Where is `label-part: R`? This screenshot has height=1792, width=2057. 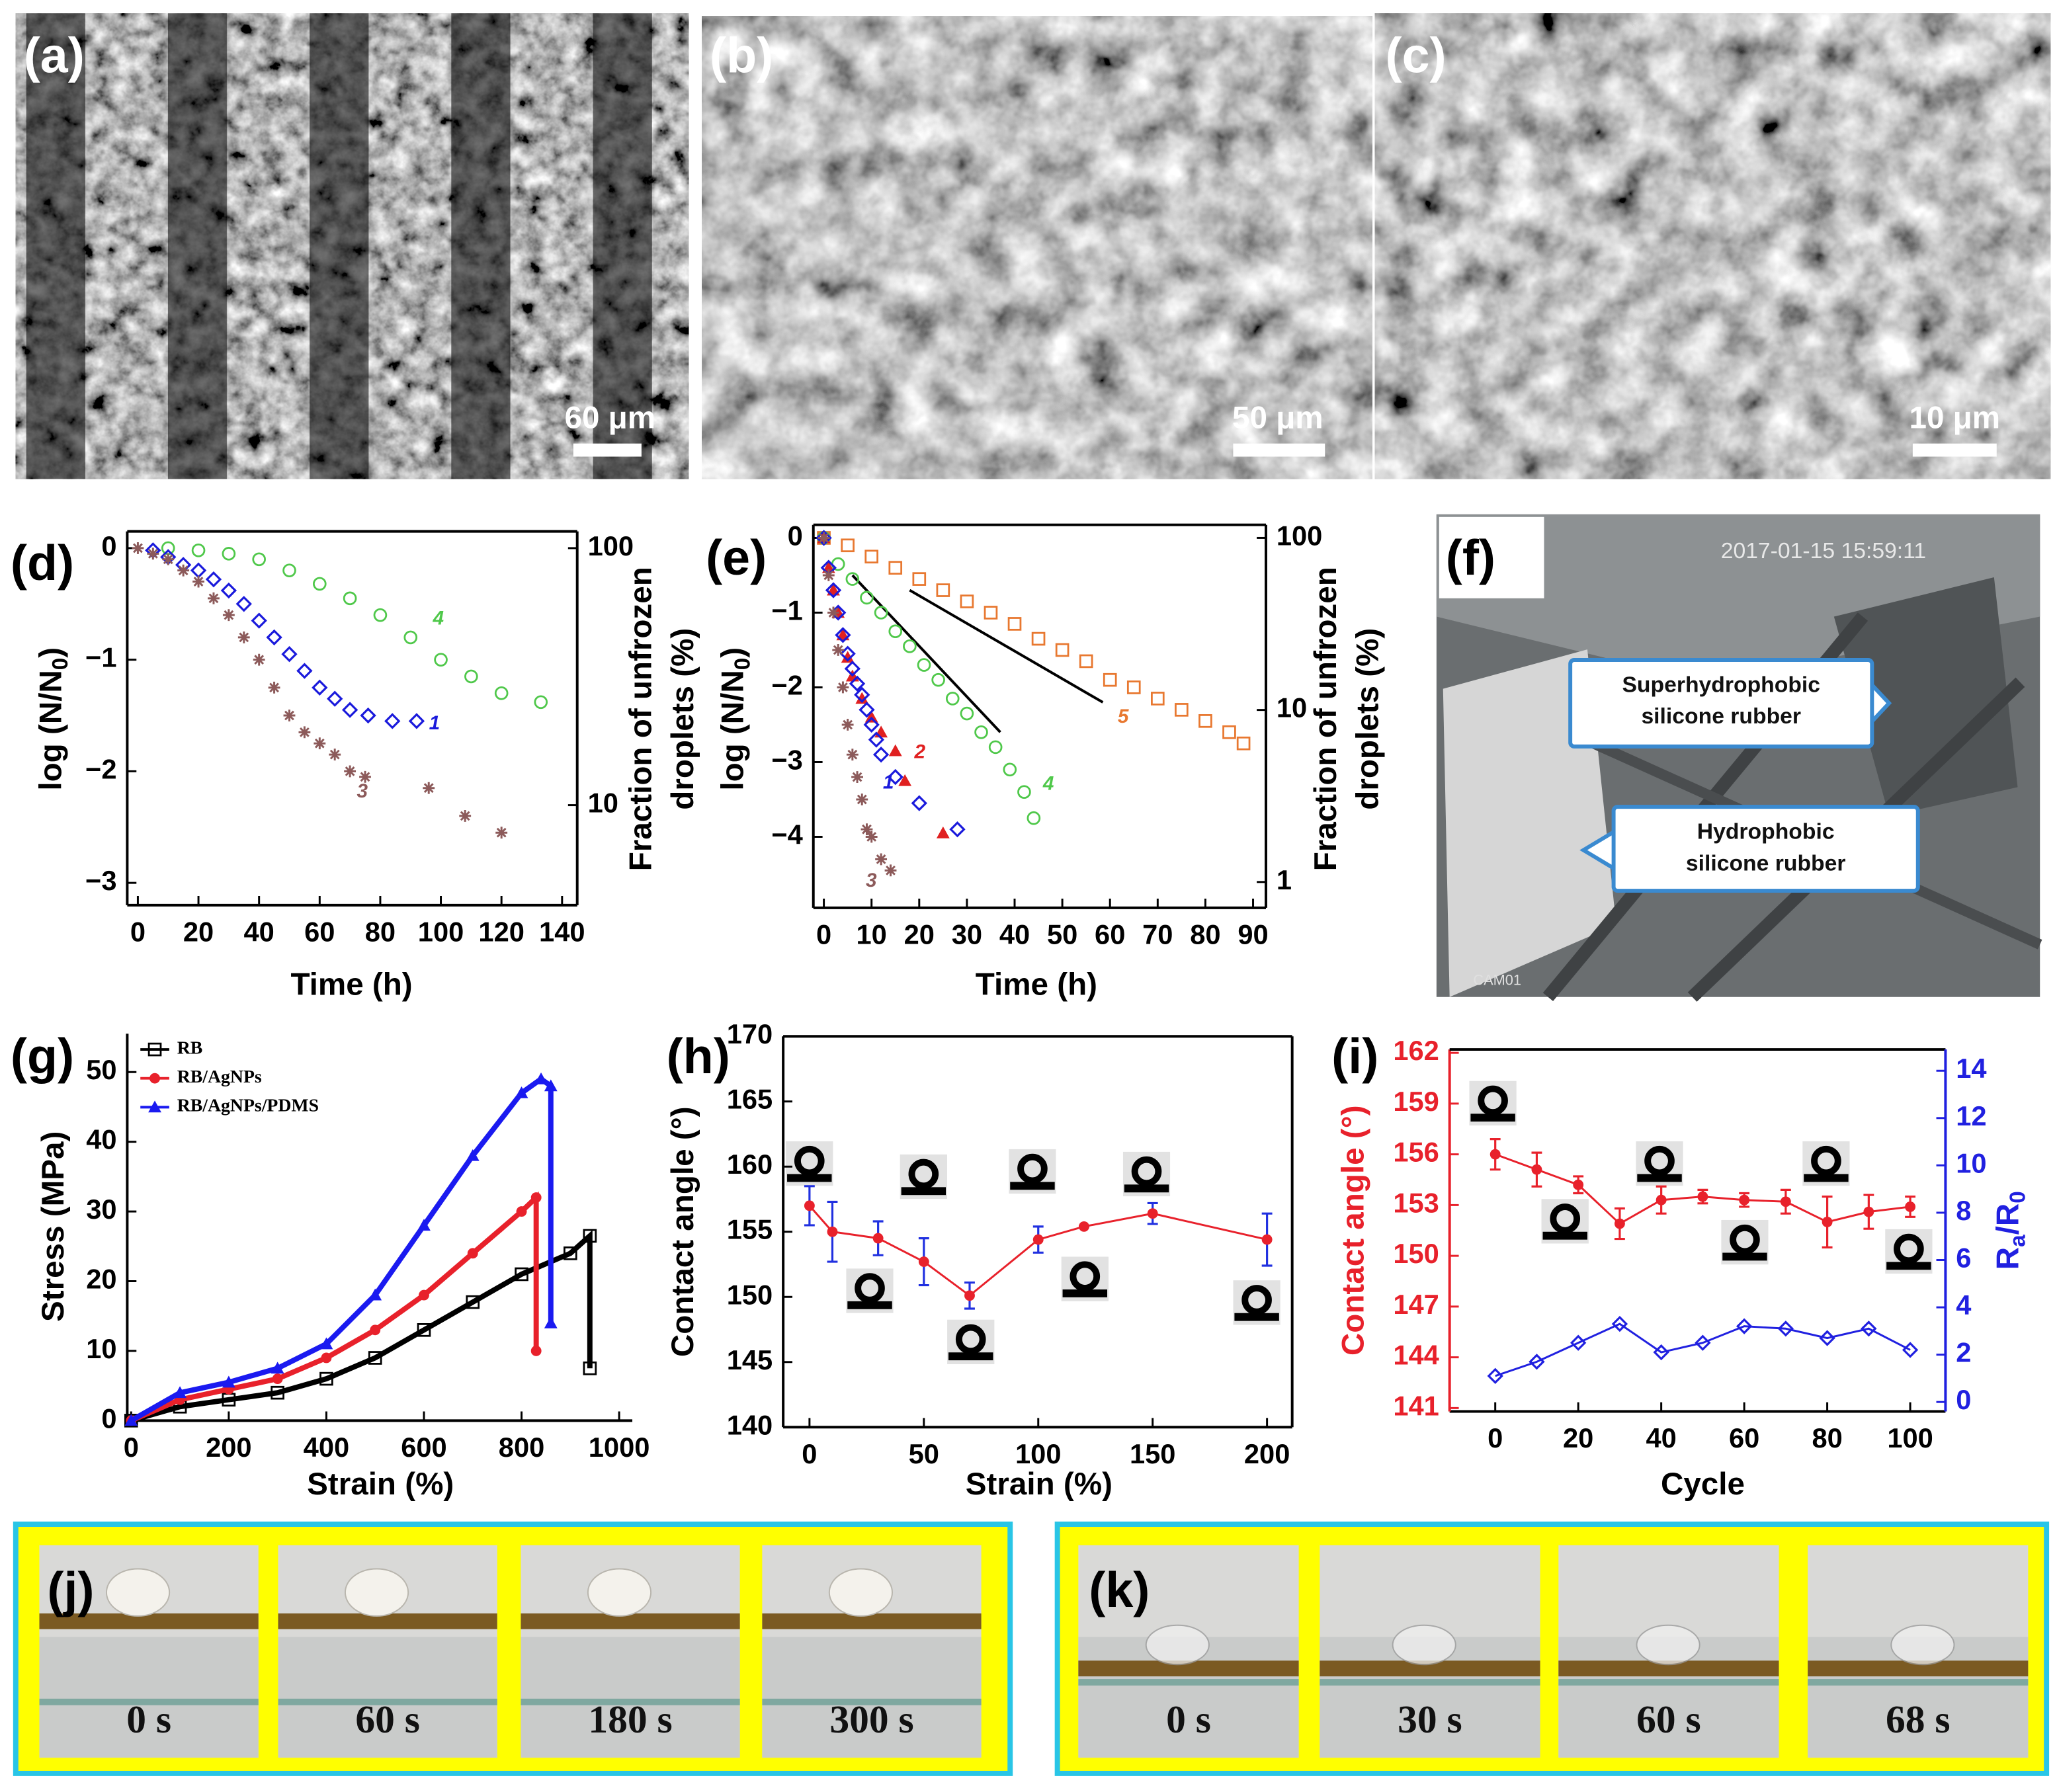 label-part: R is located at coordinates (2007, 1259).